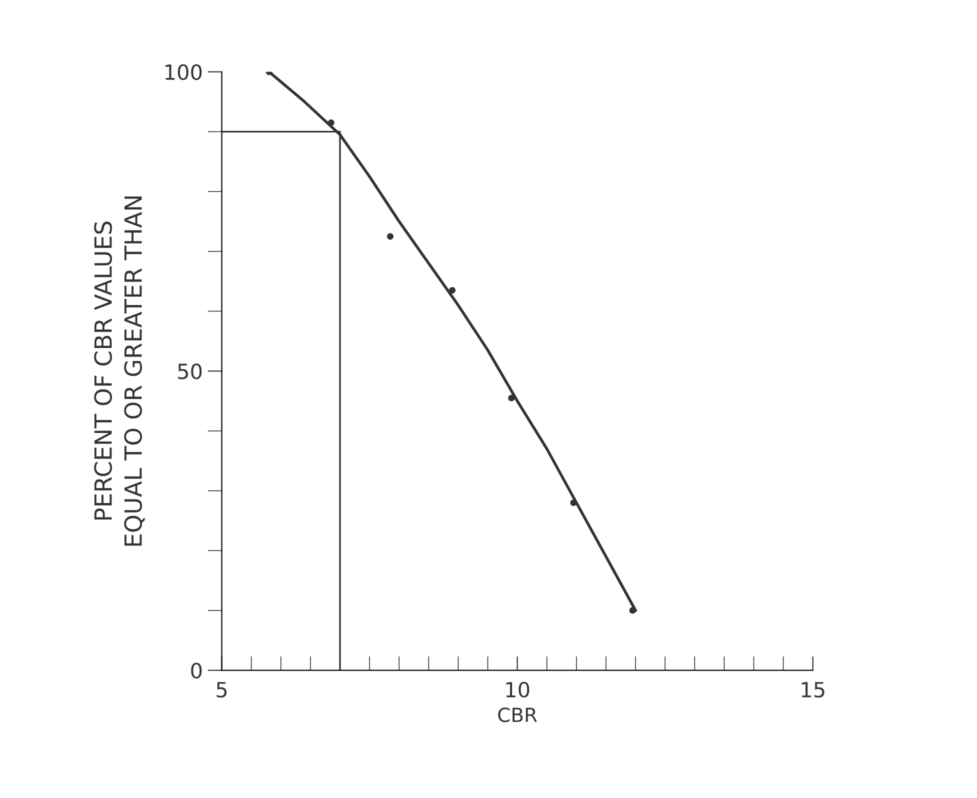 The image size is (977, 798). Describe the element at coordinates (518, 690) in the screenshot. I see `x-tick-label: 10` at that location.